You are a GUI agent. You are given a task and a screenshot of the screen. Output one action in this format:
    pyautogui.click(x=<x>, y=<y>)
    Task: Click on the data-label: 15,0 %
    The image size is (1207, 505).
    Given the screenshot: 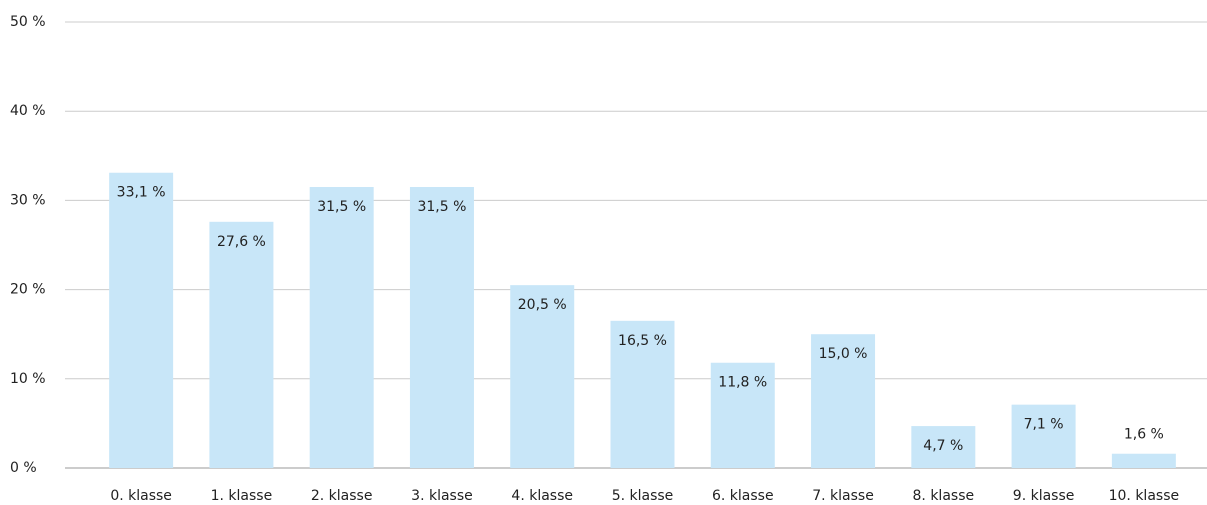 What is the action you would take?
    pyautogui.click(x=843, y=354)
    